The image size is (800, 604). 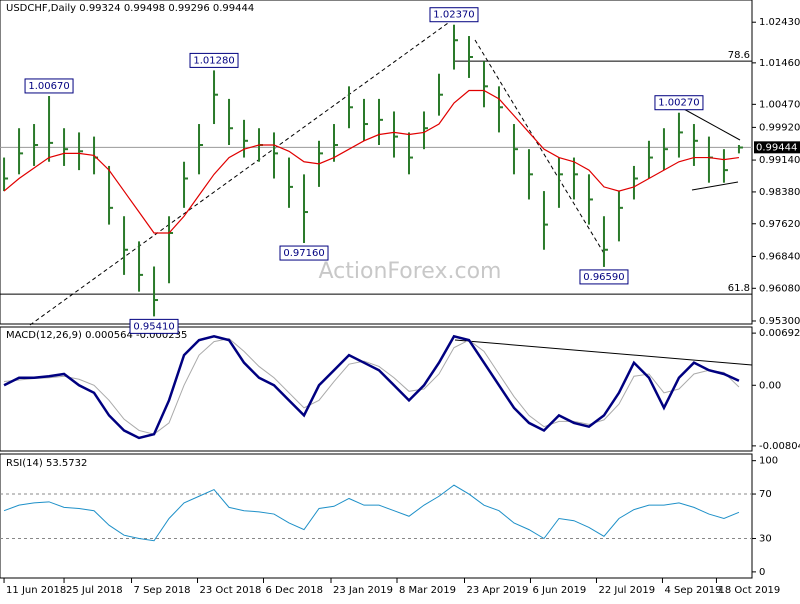 I want to click on last-price-label: 0.99444, so click(x=776, y=147).